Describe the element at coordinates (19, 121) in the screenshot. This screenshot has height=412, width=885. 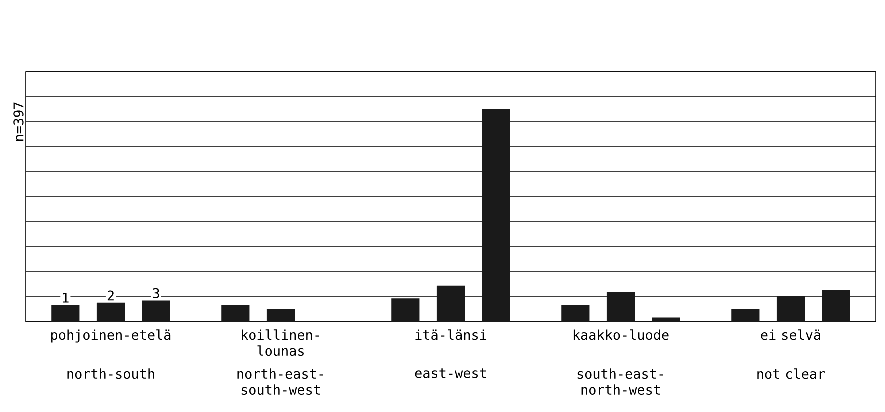
I see `y-axis-title: n=397` at that location.